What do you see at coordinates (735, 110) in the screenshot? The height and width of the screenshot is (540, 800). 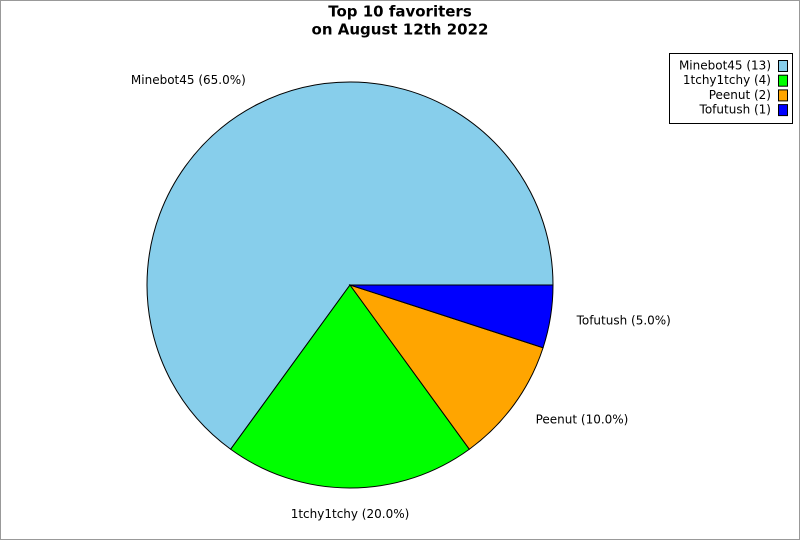 I see `legend-label: Tofutush (1)` at bounding box center [735, 110].